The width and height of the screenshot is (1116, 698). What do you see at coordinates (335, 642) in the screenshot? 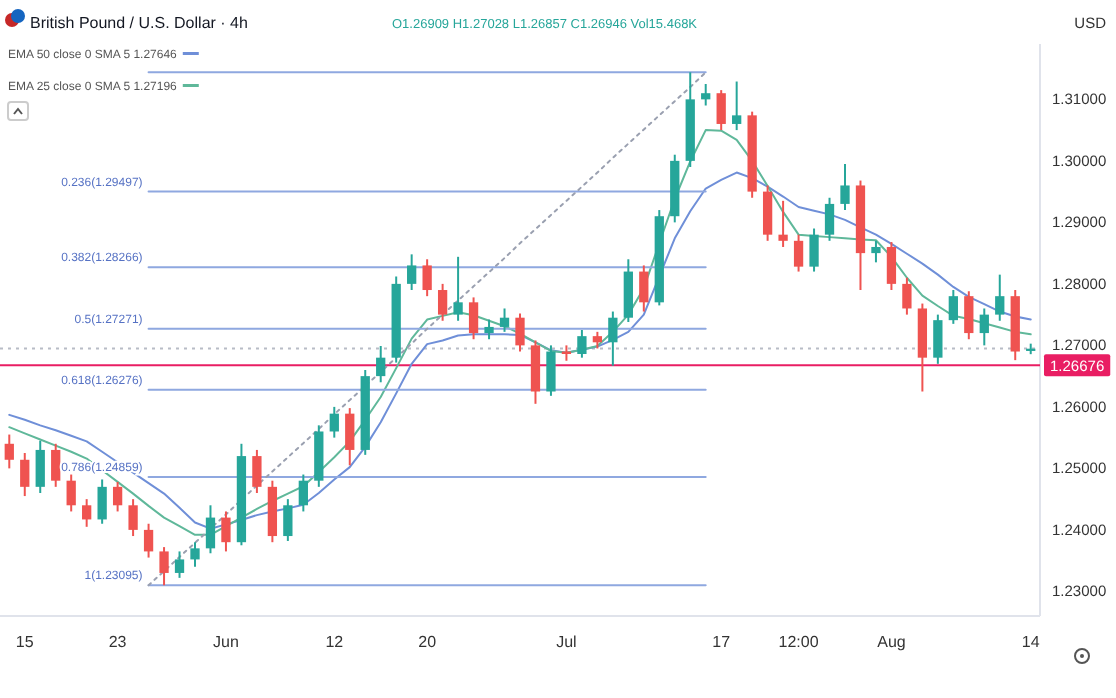
I see `x-tick-label: 12` at bounding box center [335, 642].